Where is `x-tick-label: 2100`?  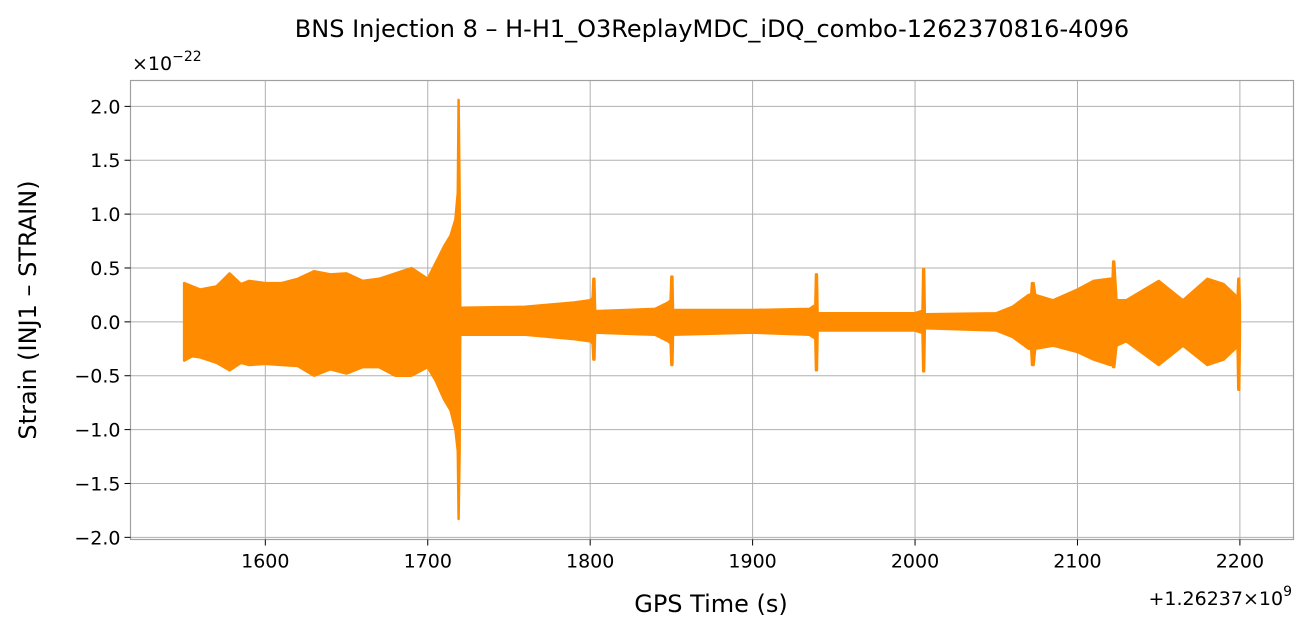 x-tick-label: 2100 is located at coordinates (1077, 562).